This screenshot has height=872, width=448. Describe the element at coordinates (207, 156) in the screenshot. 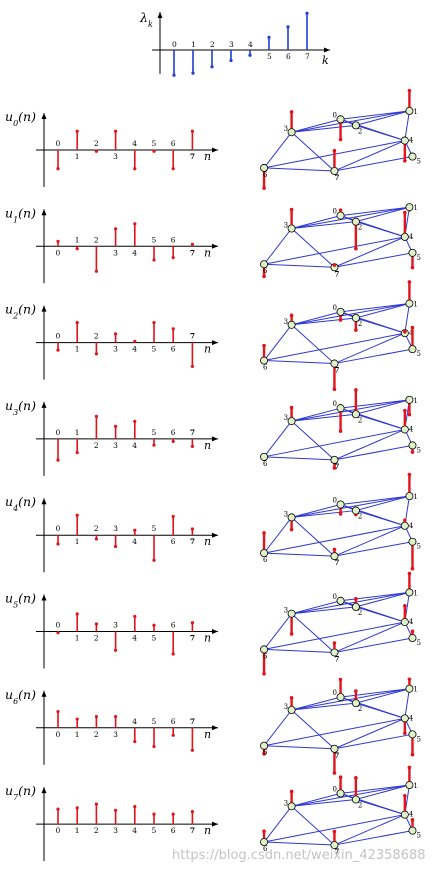

I see `x-label: n` at that location.